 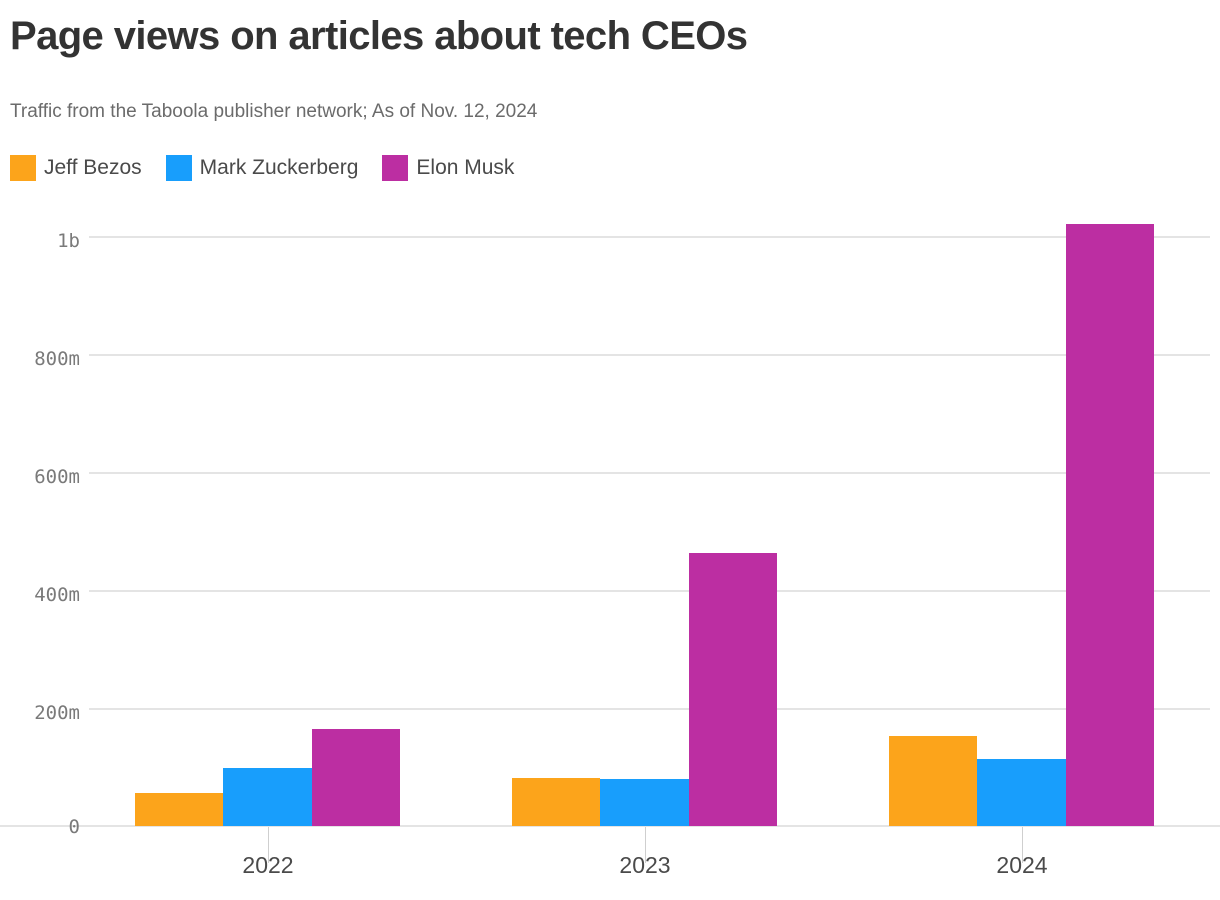 What do you see at coordinates (268, 845) in the screenshot?
I see `xtick-mark-2022` at bounding box center [268, 845].